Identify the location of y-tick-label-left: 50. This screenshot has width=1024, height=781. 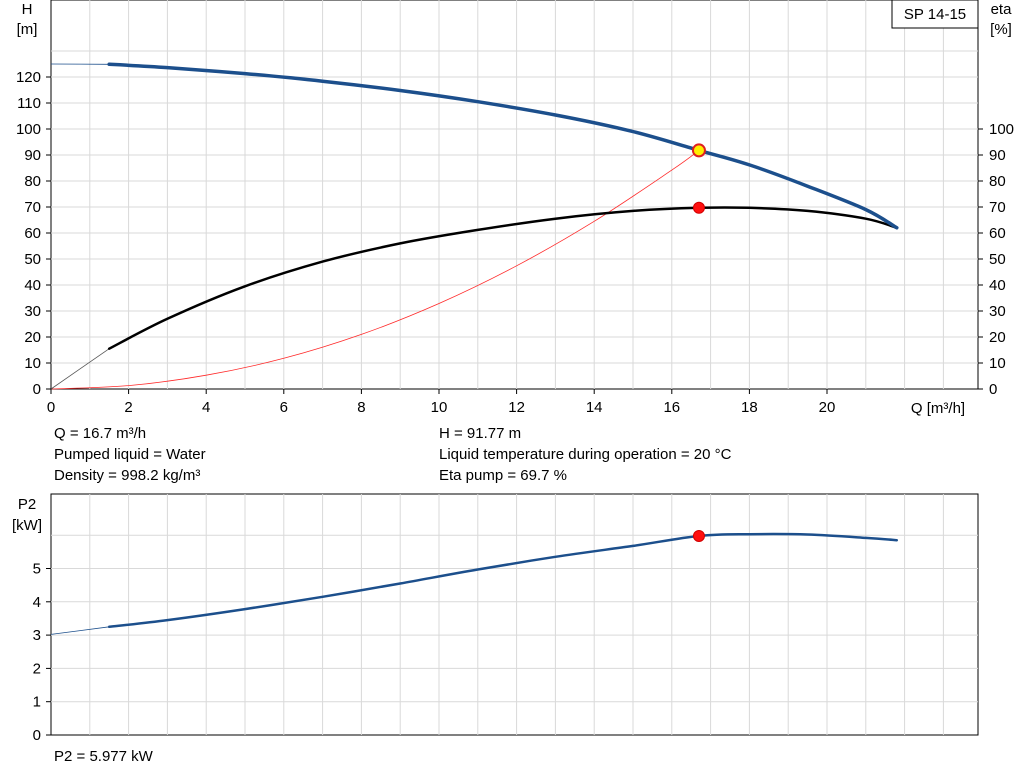
(32, 259).